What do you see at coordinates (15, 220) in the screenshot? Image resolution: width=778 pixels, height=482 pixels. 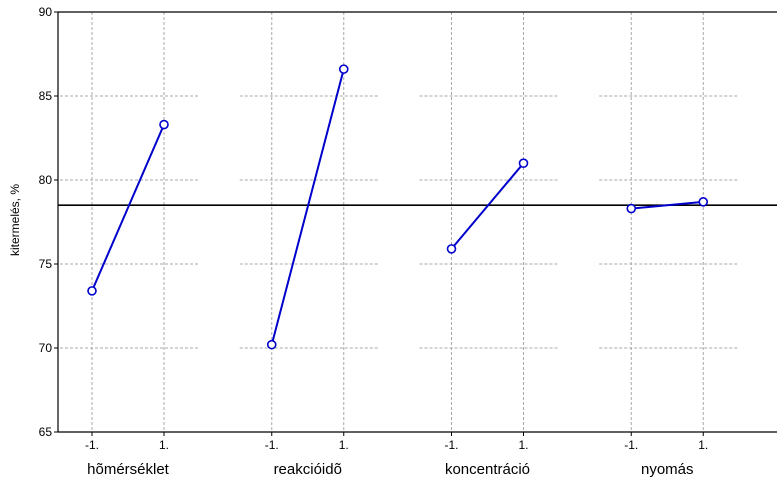 I see `y-axis-label: kitermelés, %` at bounding box center [15, 220].